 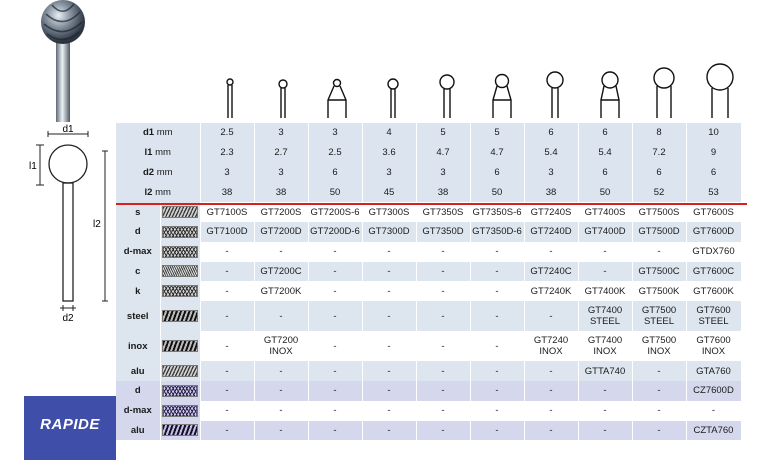 What do you see at coordinates (158, 192) in the screenshot?
I see `dimension-label: l2 mm` at bounding box center [158, 192].